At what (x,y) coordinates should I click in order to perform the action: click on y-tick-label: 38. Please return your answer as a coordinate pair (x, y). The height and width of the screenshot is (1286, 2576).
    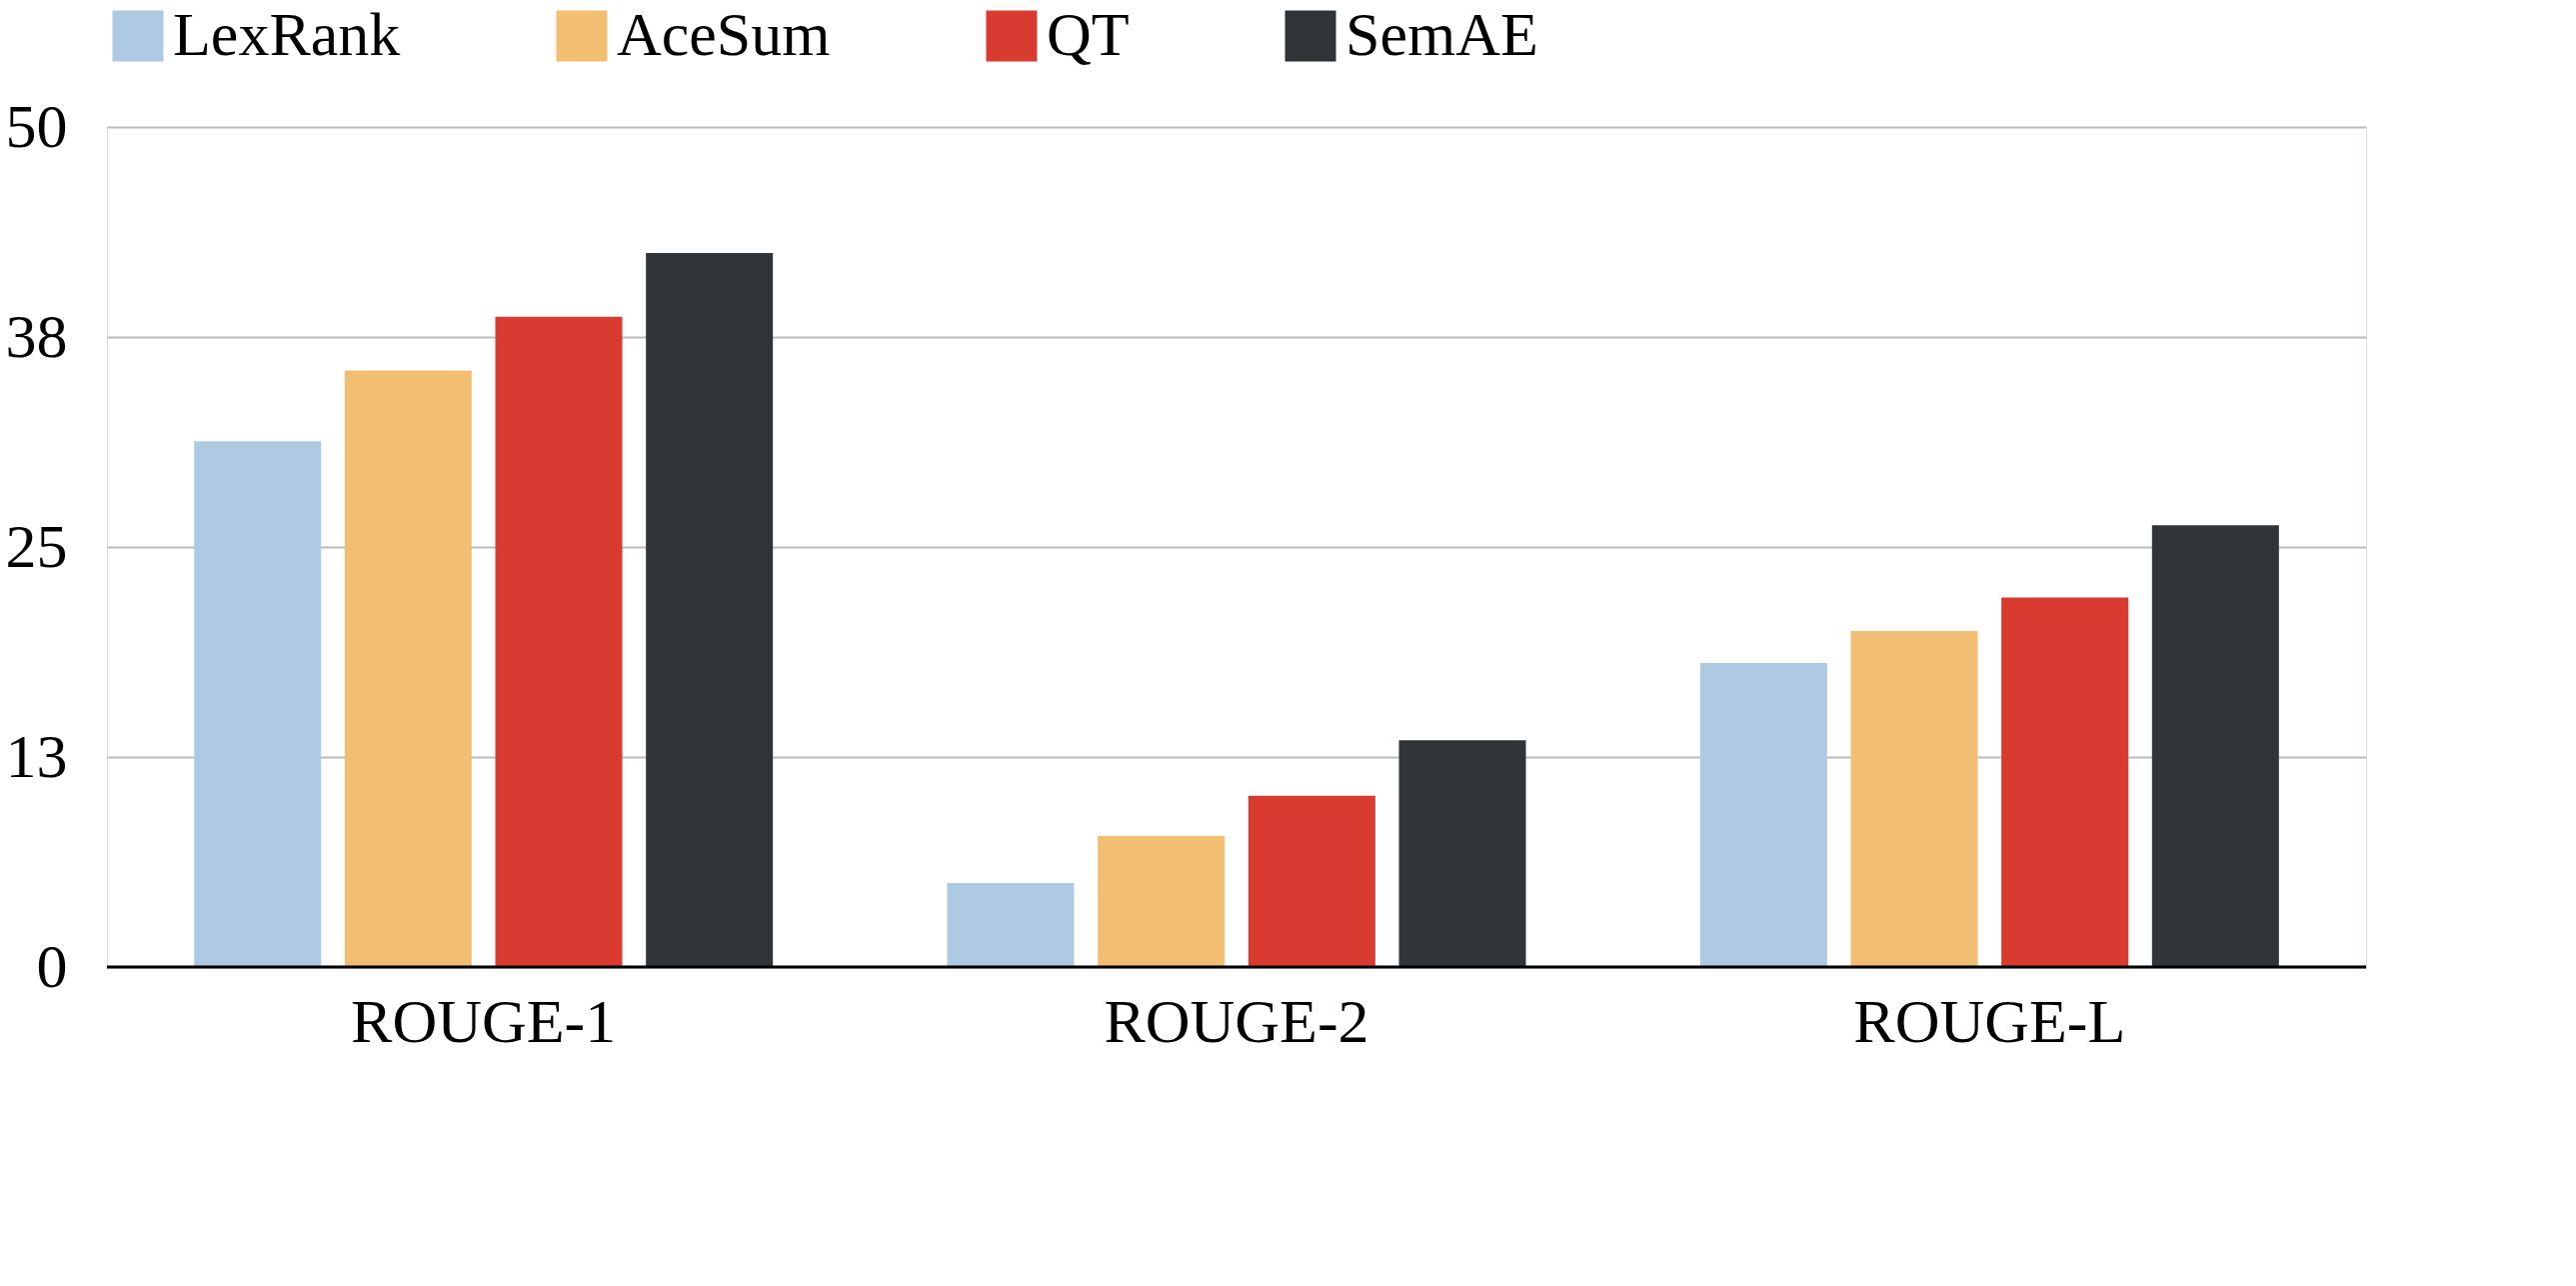
    Looking at the image, I should click on (37, 335).